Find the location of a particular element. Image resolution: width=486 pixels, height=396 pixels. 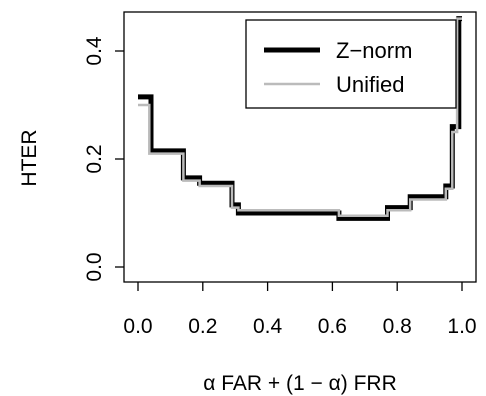

legend-label-unified: Unified is located at coordinates (370, 84).